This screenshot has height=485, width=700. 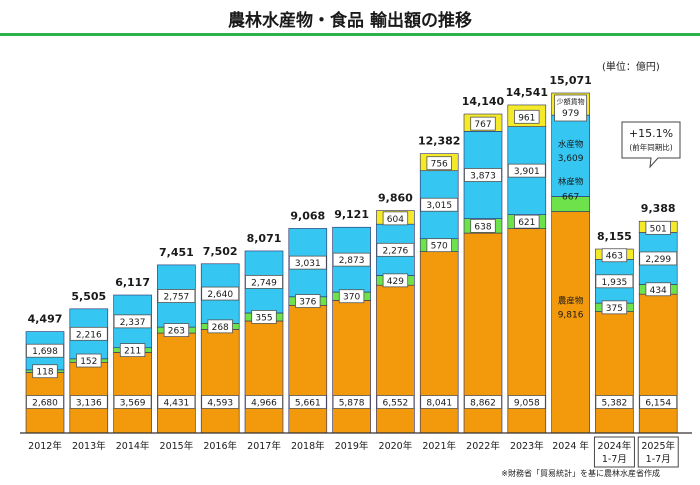 I want to click on category-label: 1-7月, so click(x=614, y=459).